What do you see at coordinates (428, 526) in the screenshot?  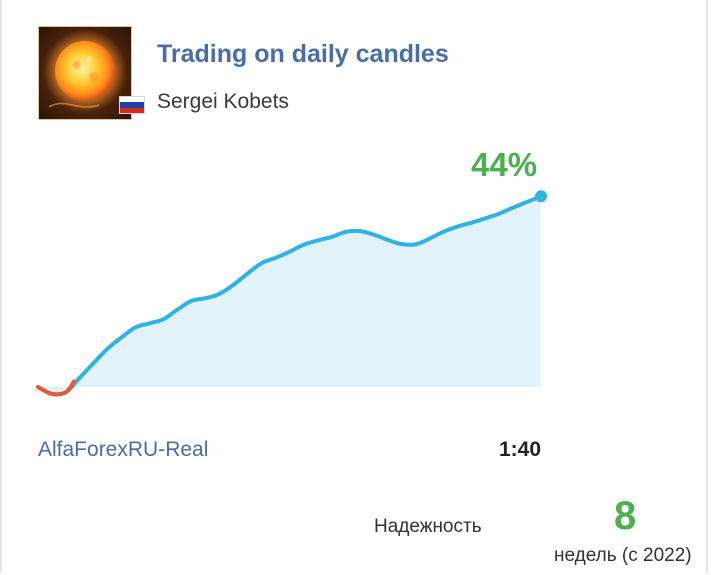 I see `reliability-label: Надежность` at bounding box center [428, 526].